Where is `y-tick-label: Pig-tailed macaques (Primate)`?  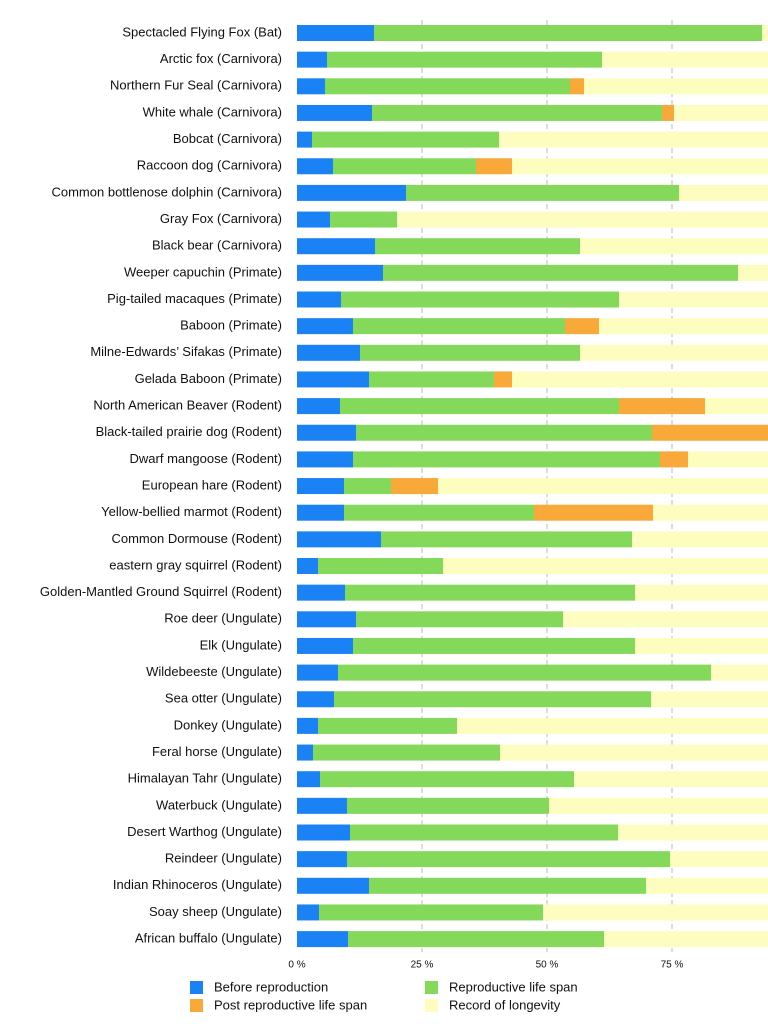 y-tick-label: Pig-tailed macaques (Primate) is located at coordinates (194, 298).